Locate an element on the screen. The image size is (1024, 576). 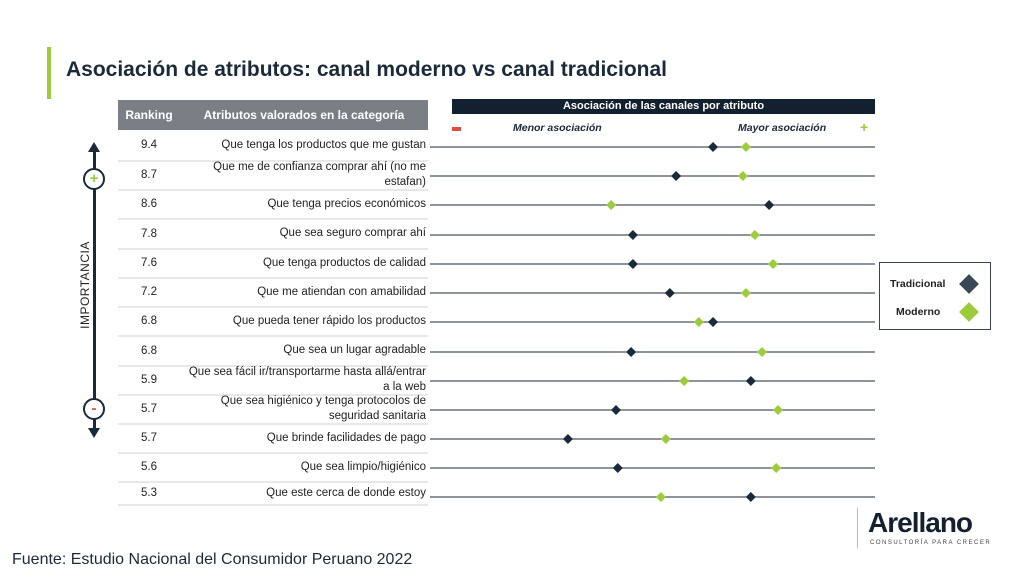
legend: Tradicional Moderno is located at coordinates (935, 296).